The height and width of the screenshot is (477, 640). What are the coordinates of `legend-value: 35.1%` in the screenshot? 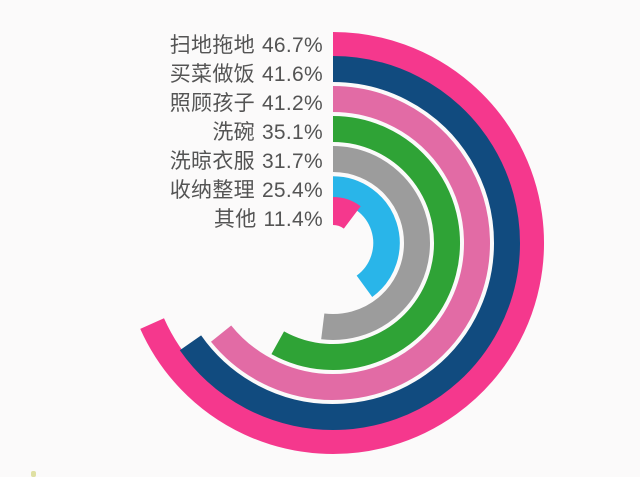 It's located at (292, 132).